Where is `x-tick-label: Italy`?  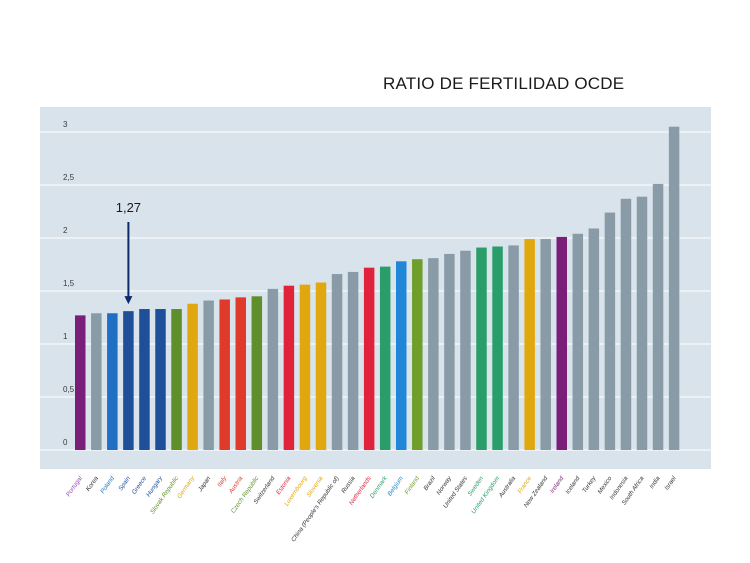 x-tick-label: Italy is located at coordinates (222, 481).